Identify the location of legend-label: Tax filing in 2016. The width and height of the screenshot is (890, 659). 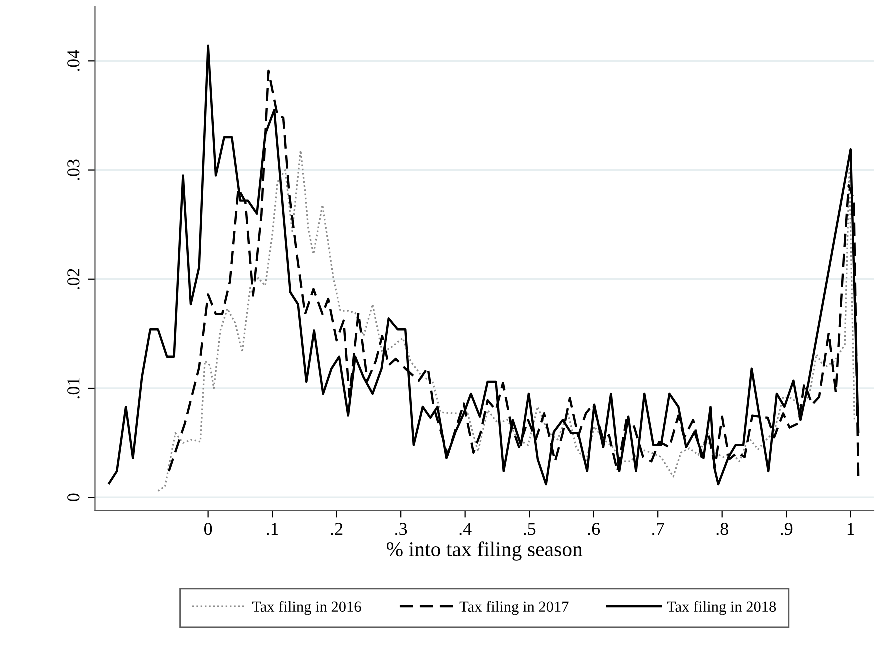
(307, 608).